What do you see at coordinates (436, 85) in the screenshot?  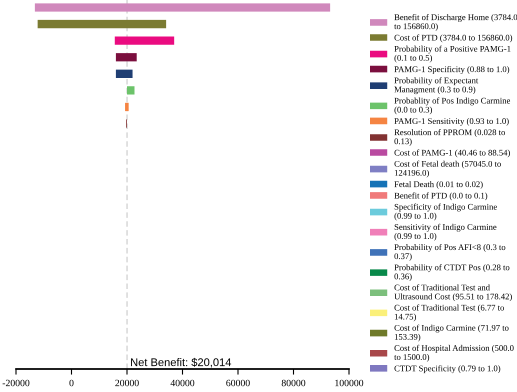 I see `legend-label: Probability of Expectant Managment (0.3 to 0.9)` at bounding box center [436, 85].